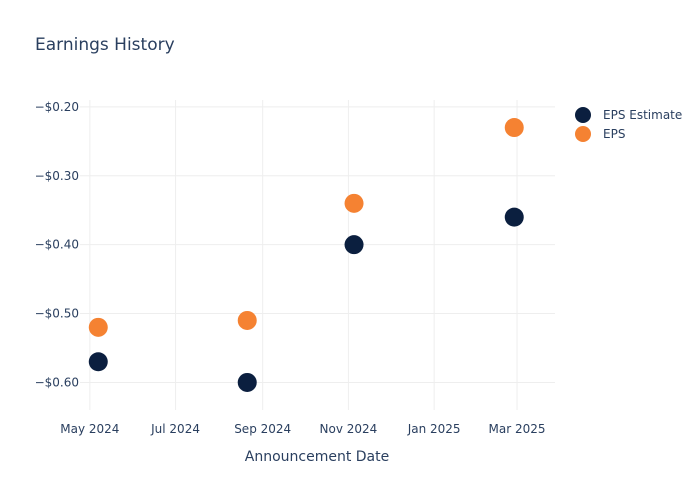 This screenshot has width=700, height=500. What do you see at coordinates (614, 134) in the screenshot?
I see `legend-label: EPS` at bounding box center [614, 134].